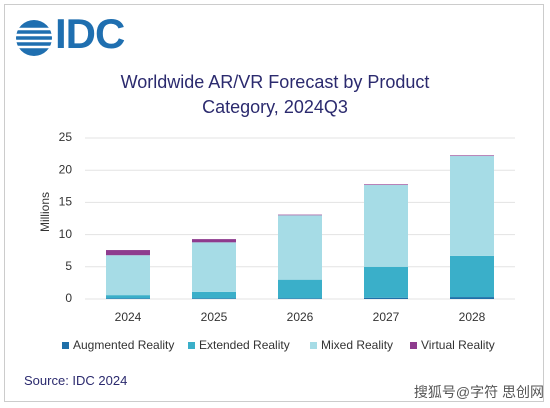 The height and width of the screenshot is (408, 550). I want to click on x-tick-label: 2025, so click(214, 317).